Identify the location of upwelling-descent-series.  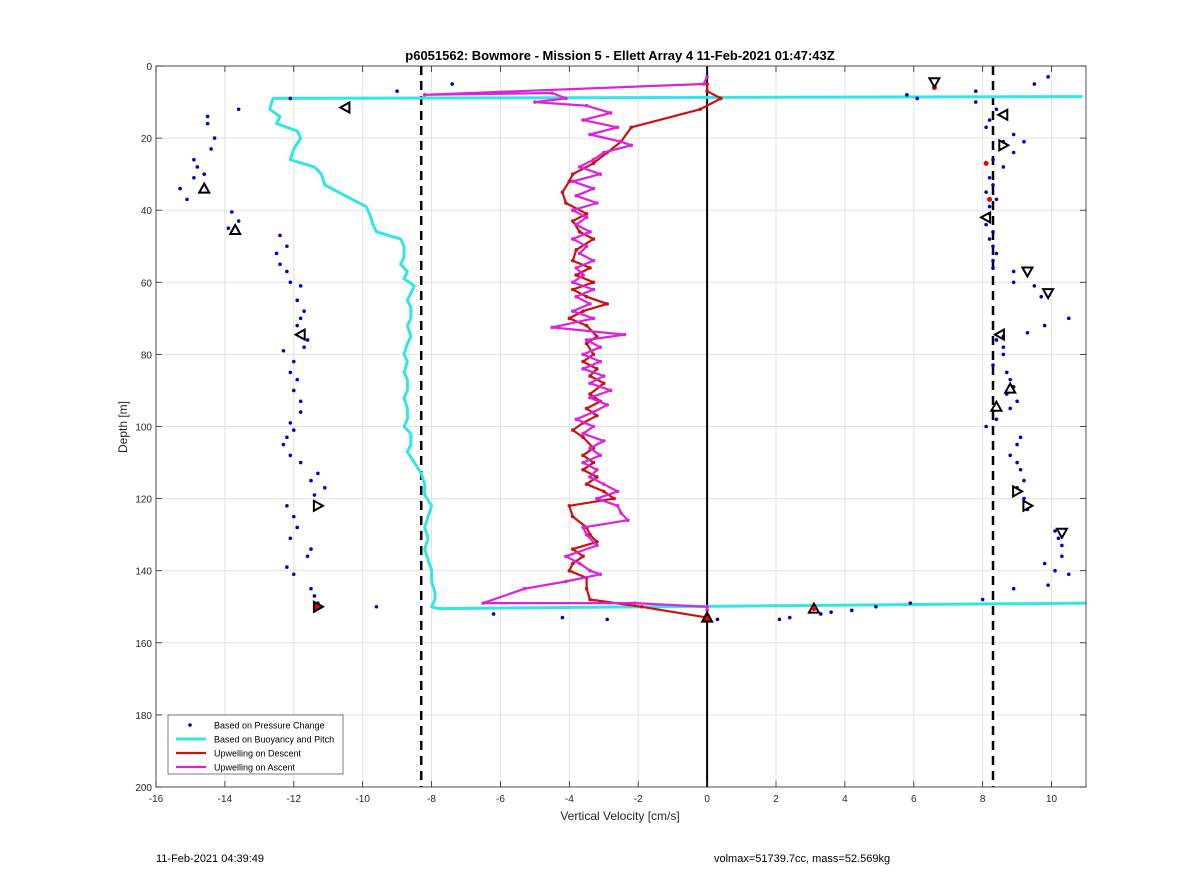
(641, 351).